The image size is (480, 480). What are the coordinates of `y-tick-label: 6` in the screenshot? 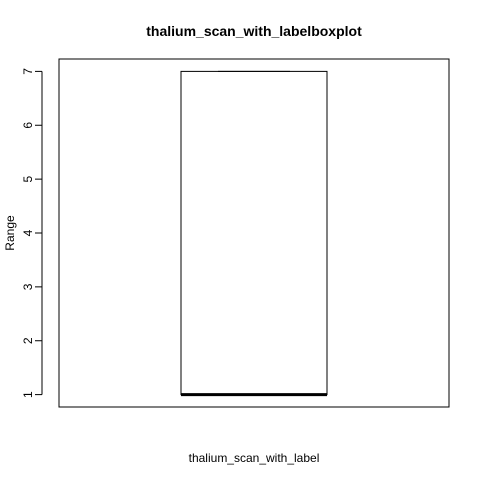 It's located at (28, 125).